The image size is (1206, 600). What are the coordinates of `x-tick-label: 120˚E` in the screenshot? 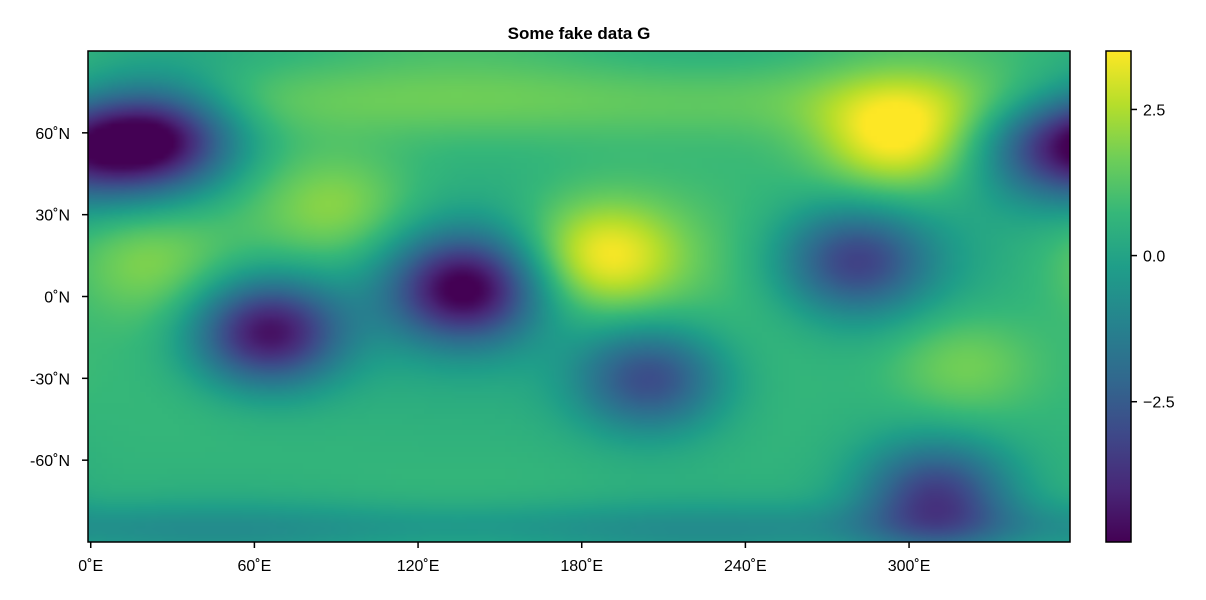 It's located at (418, 566).